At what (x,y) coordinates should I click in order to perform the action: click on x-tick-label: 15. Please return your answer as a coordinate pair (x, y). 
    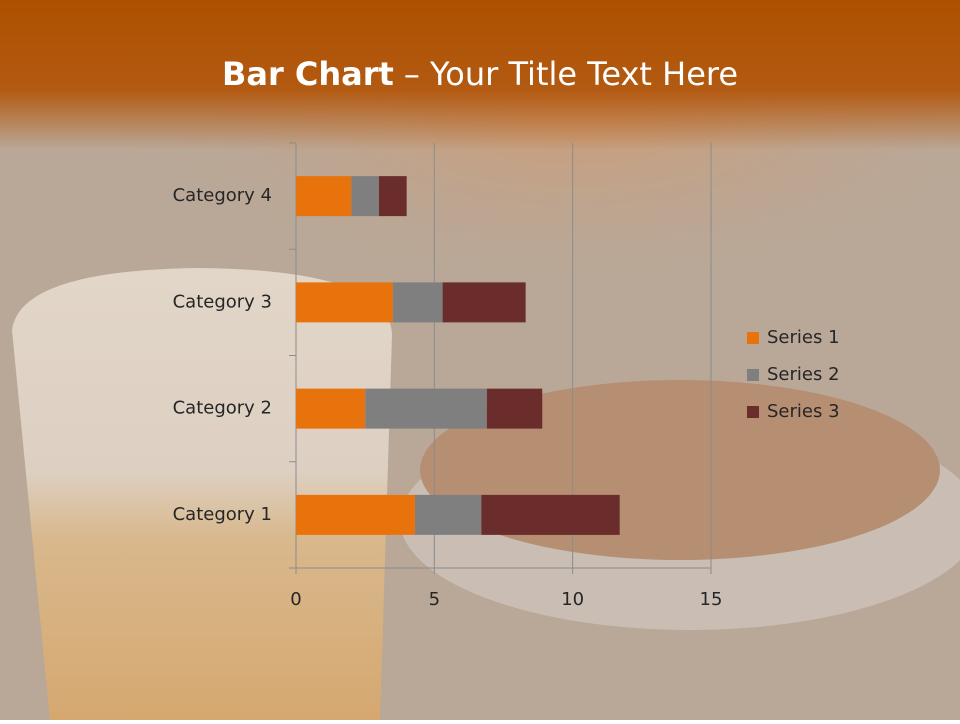
    Looking at the image, I should click on (711, 599).